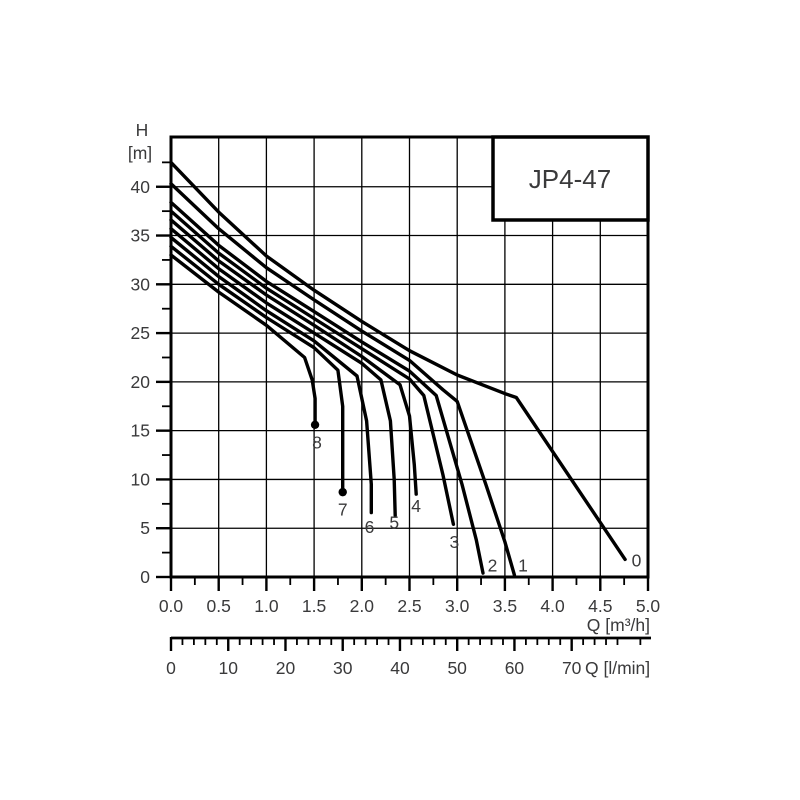 This screenshot has height=800, width=800. Describe the element at coordinates (142, 130) in the screenshot. I see `y-axis-title-symbol: H` at that location.